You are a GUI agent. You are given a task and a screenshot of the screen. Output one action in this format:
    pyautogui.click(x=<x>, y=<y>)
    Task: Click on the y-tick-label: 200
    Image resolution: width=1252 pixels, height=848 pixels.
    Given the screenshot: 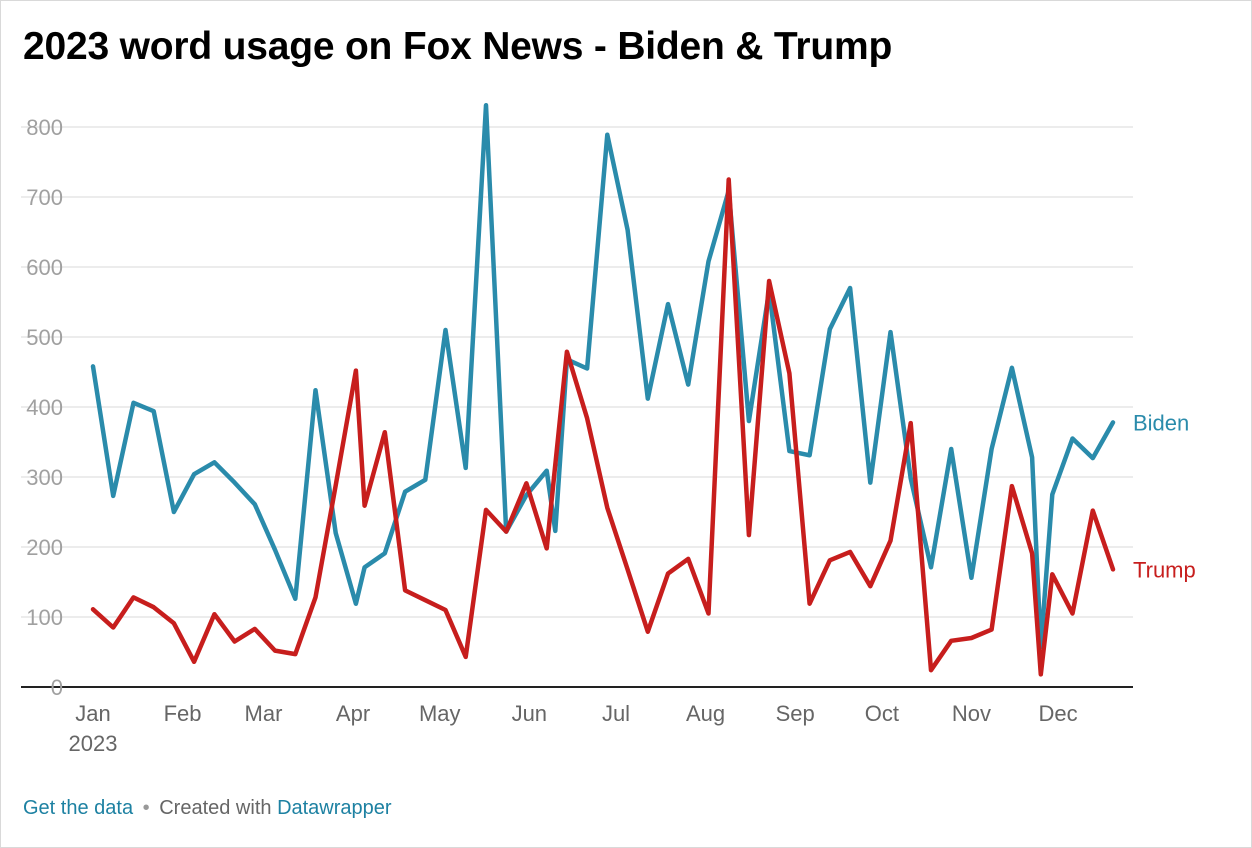 What is the action you would take?
    pyautogui.click(x=44, y=547)
    